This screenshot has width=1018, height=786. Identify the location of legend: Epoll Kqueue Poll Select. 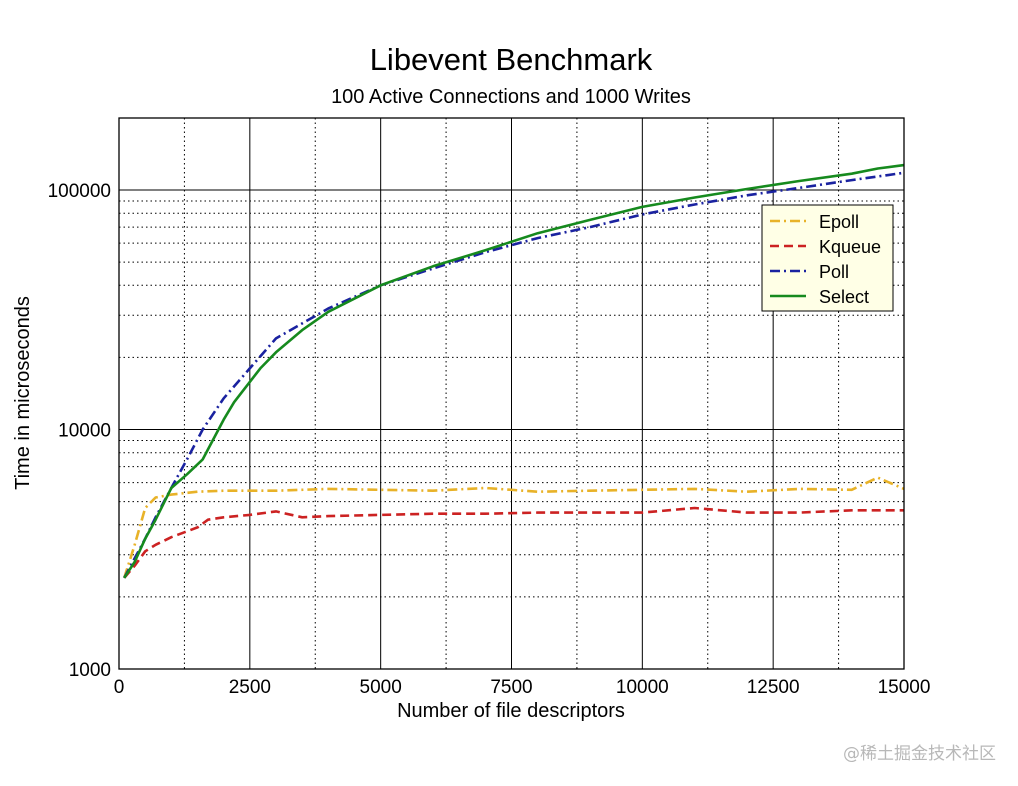
(827, 258).